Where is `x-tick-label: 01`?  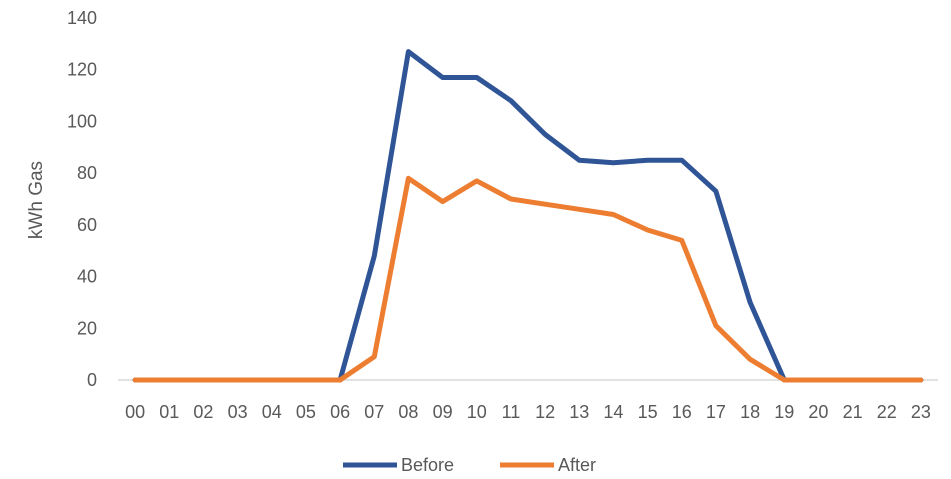 x-tick-label: 01 is located at coordinates (169, 412).